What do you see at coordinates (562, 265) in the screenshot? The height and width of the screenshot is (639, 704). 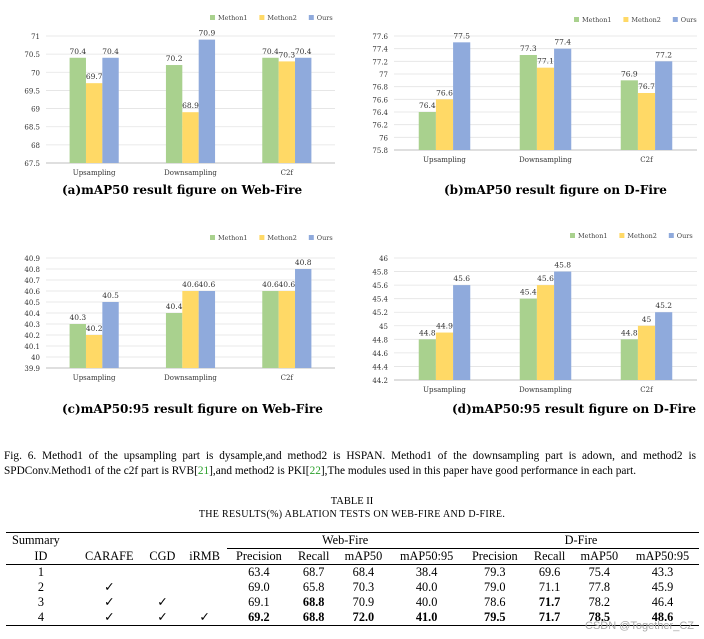 I see `data-label: 45.8` at bounding box center [562, 265].